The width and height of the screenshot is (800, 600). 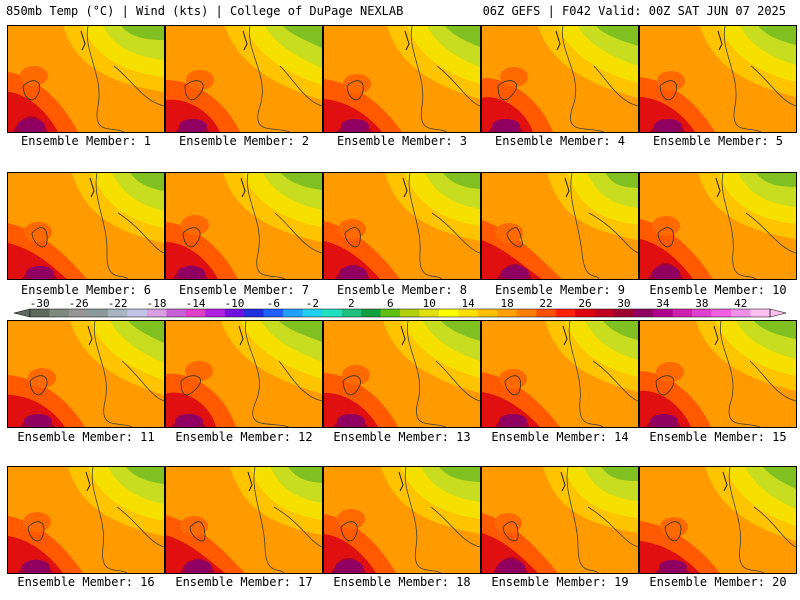 I want to click on colorbar-tick-label: 38, so click(x=701, y=303).